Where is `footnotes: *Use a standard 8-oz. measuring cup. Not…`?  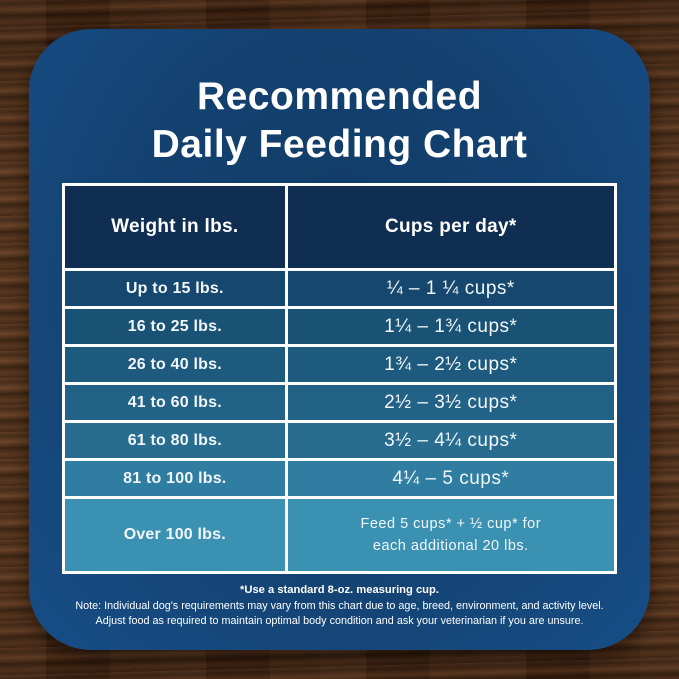
footnotes: *Use a standard 8-oz. measuring cup. Not… is located at coordinates (339, 606).